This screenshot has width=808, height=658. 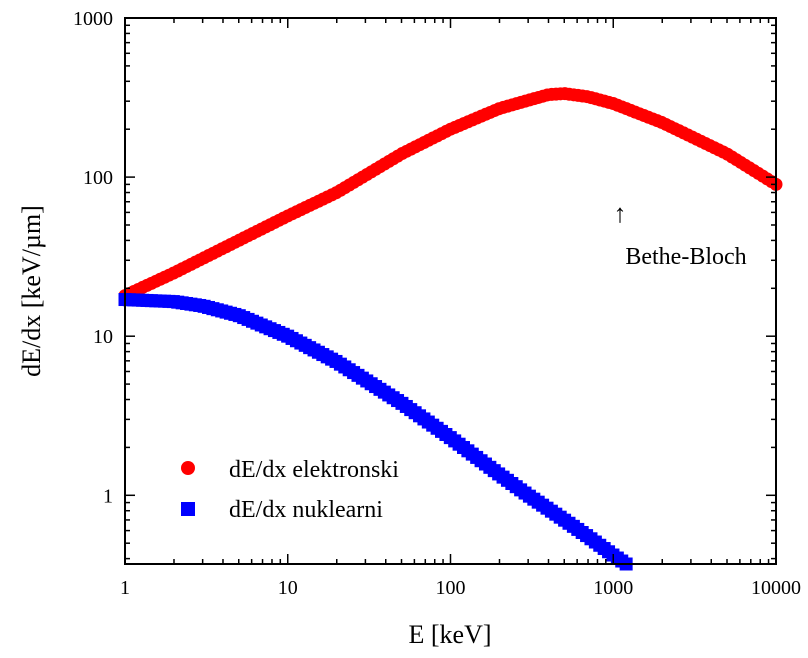 I want to click on x-tick-label: 10000, so click(x=776, y=588).